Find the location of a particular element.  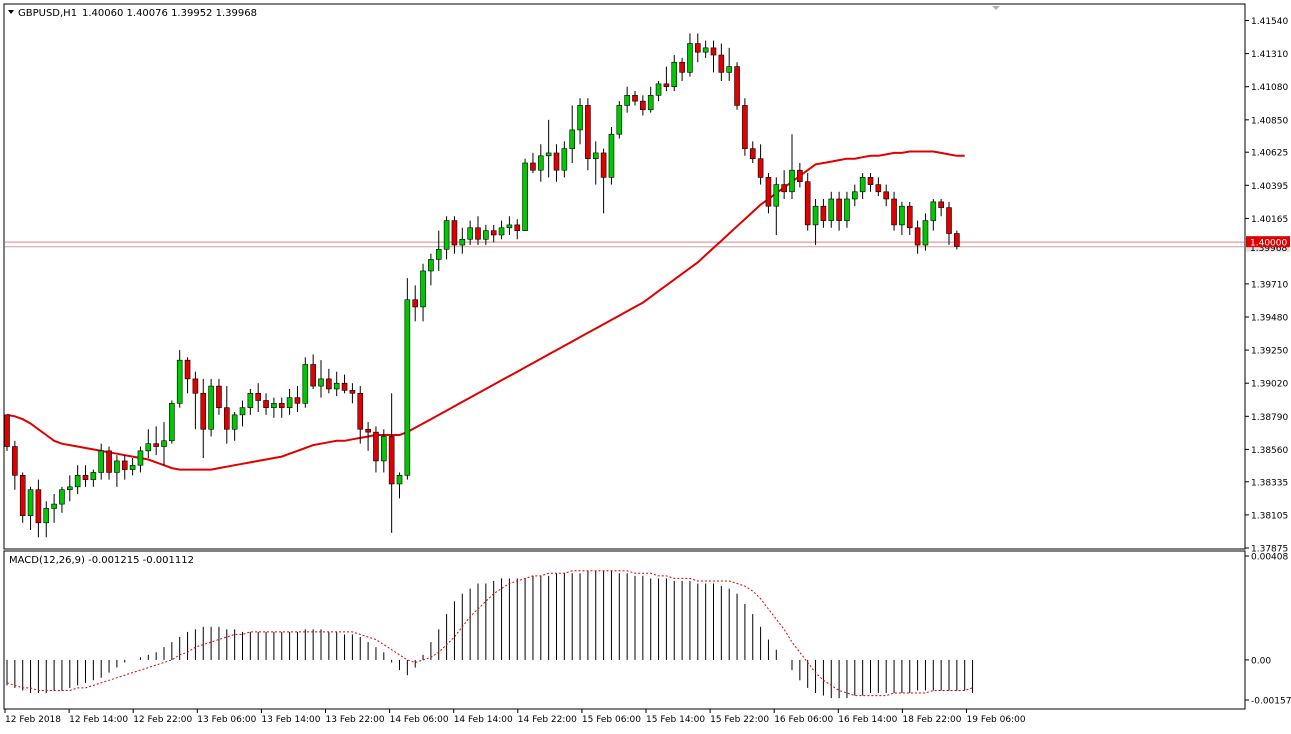

ohlc-readout: 1.40060 1.40076 1.39952 1.39968 is located at coordinates (169, 13).